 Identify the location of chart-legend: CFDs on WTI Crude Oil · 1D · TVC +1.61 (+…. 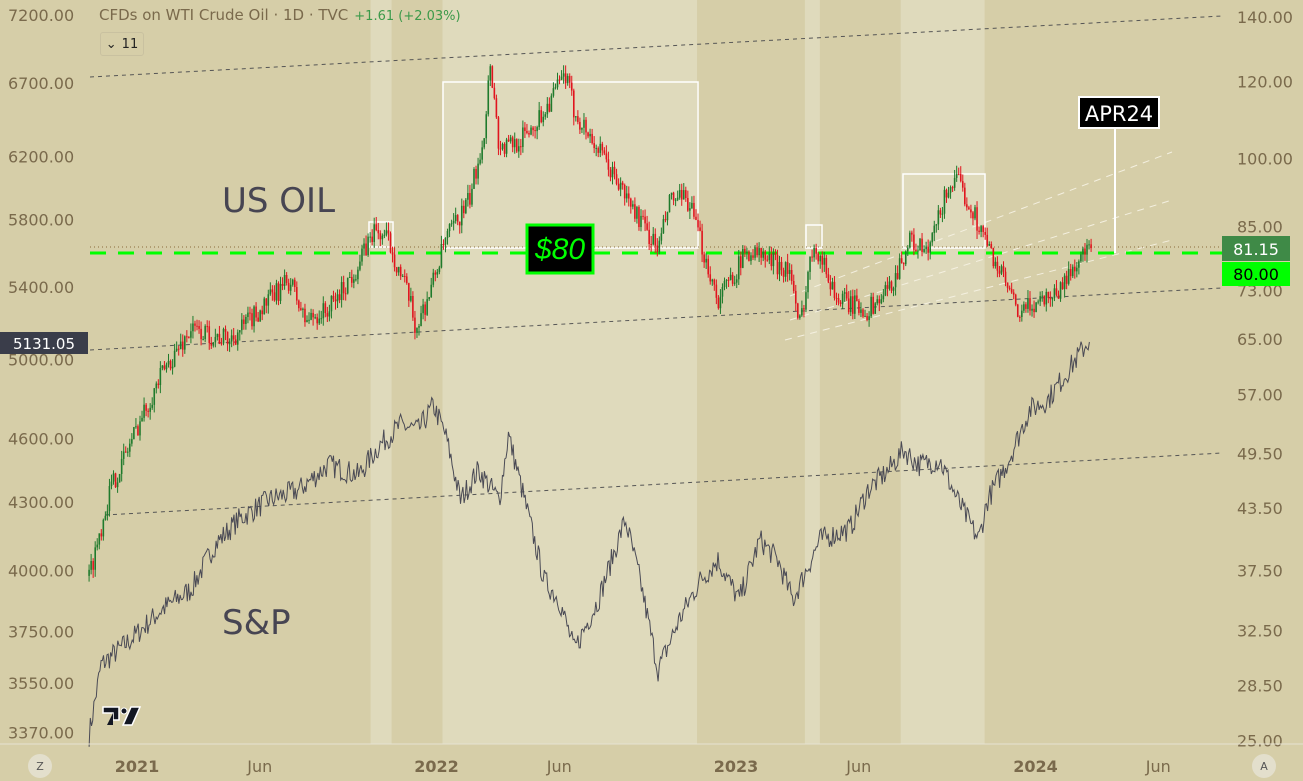
(280, 15).